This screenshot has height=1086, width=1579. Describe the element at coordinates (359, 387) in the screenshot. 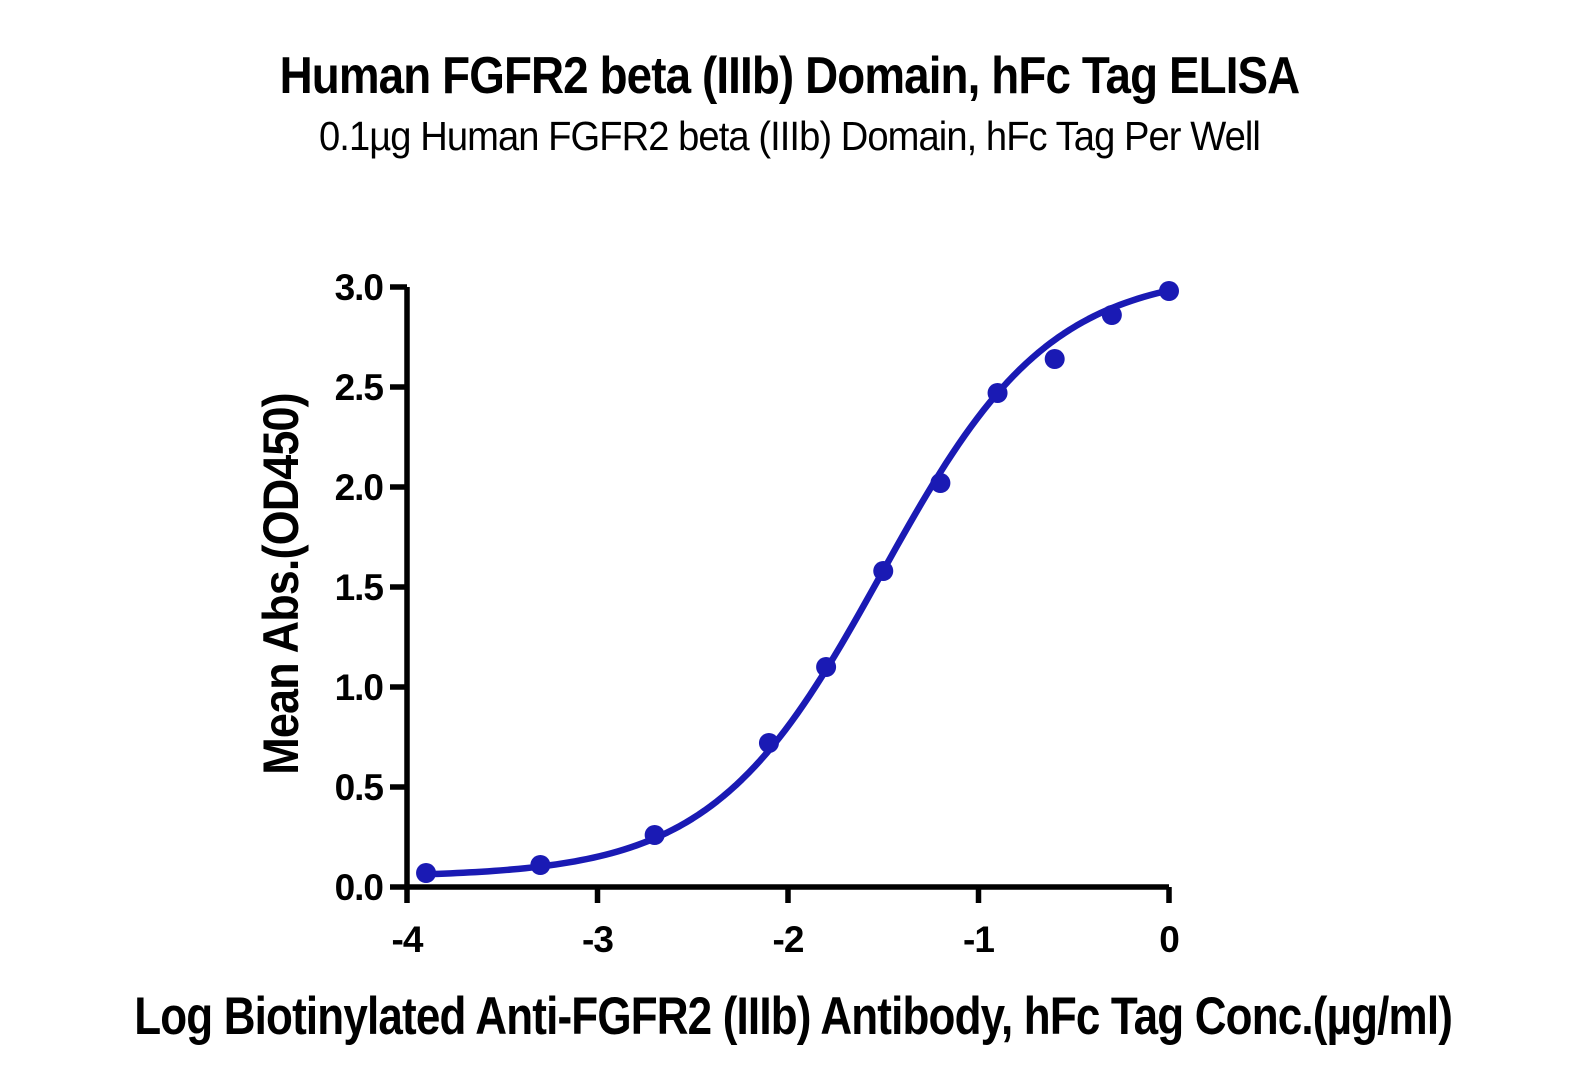

I see `y-tick-label: 2.5` at that location.